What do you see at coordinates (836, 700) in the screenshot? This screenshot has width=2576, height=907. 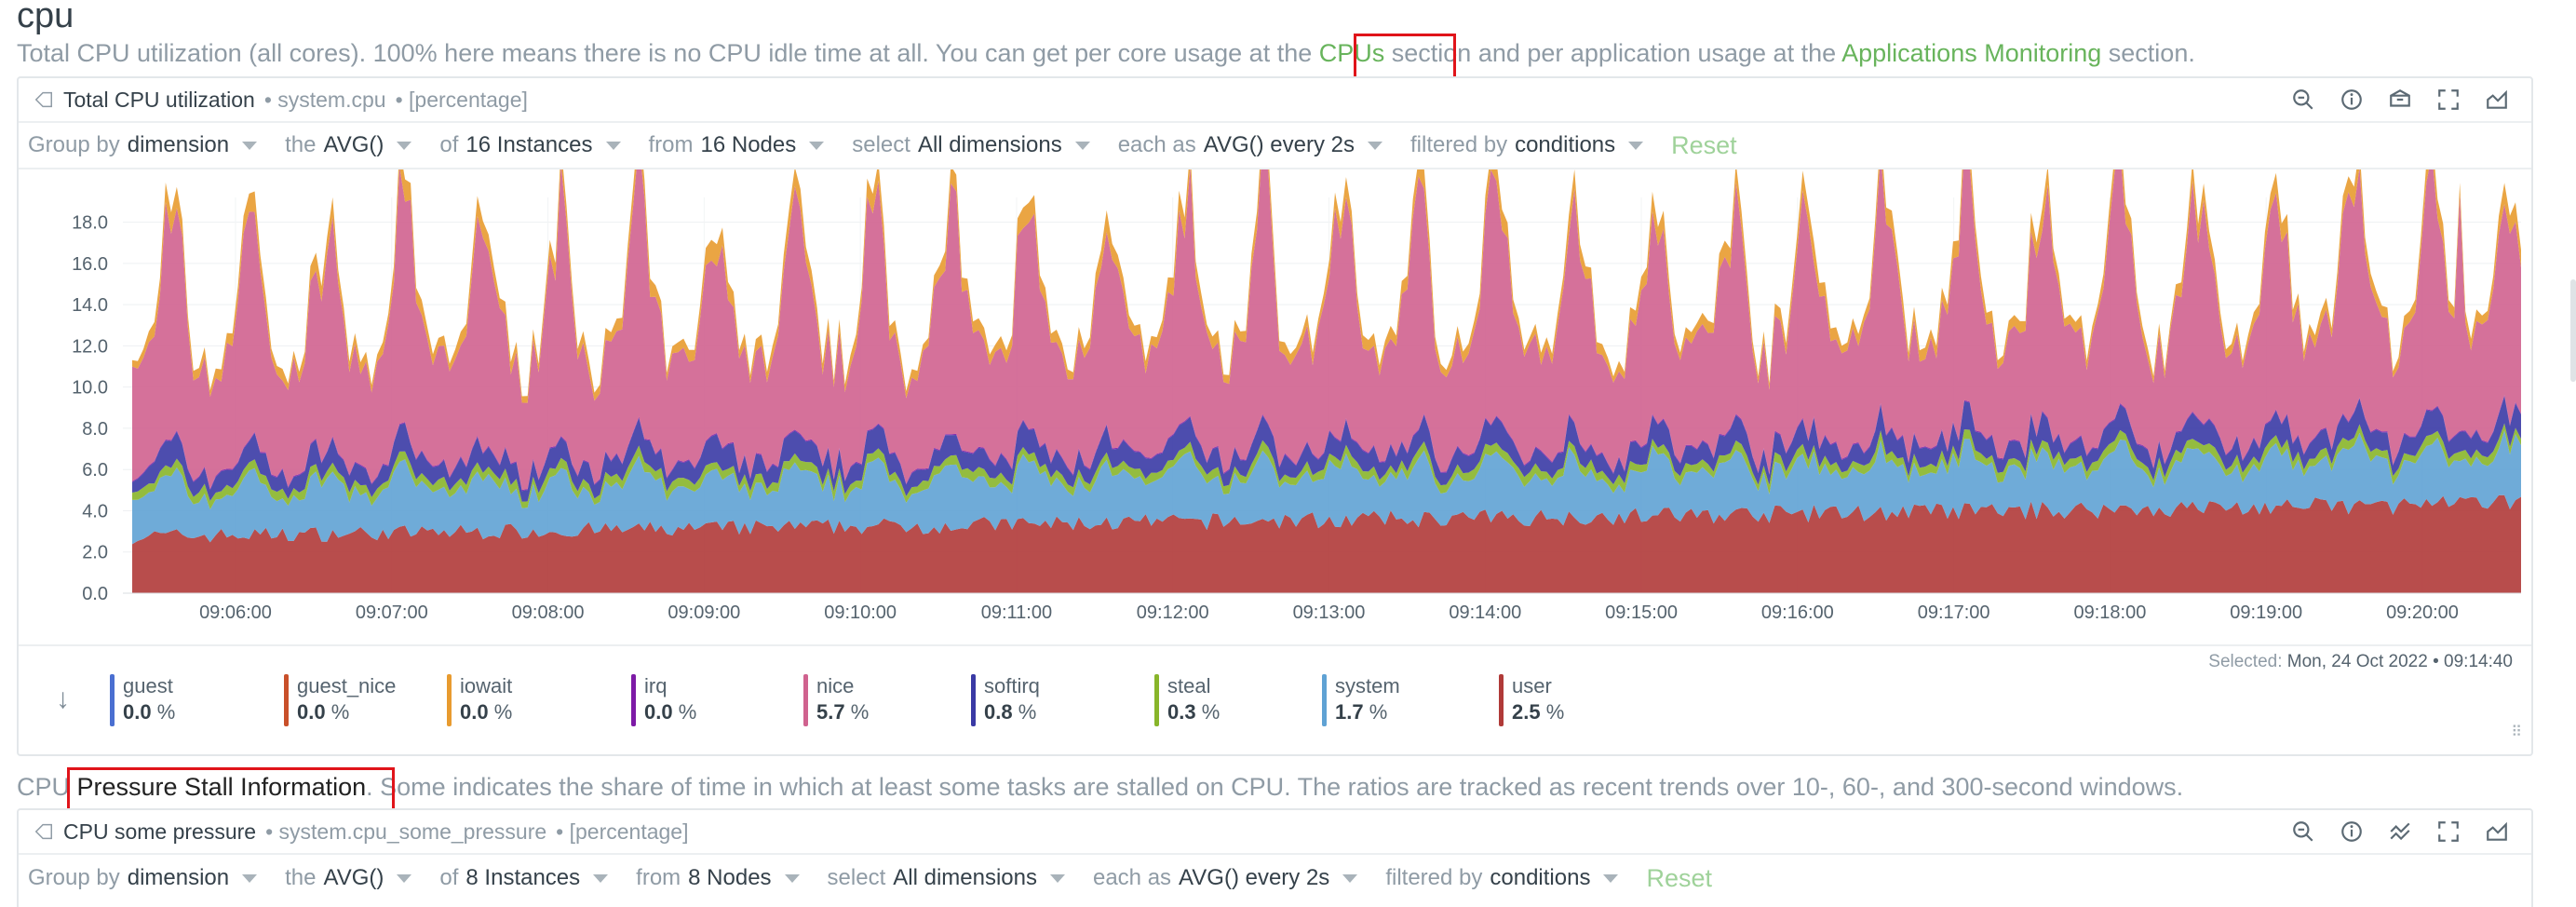 I see `legend-item-nice: nice 5.7 %` at bounding box center [836, 700].